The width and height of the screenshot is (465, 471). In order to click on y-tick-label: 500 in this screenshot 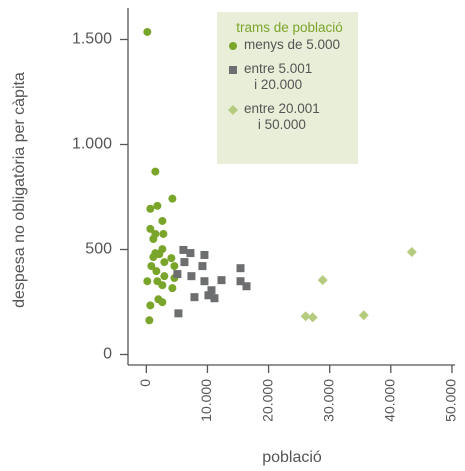, I will do `click(98, 249)`.